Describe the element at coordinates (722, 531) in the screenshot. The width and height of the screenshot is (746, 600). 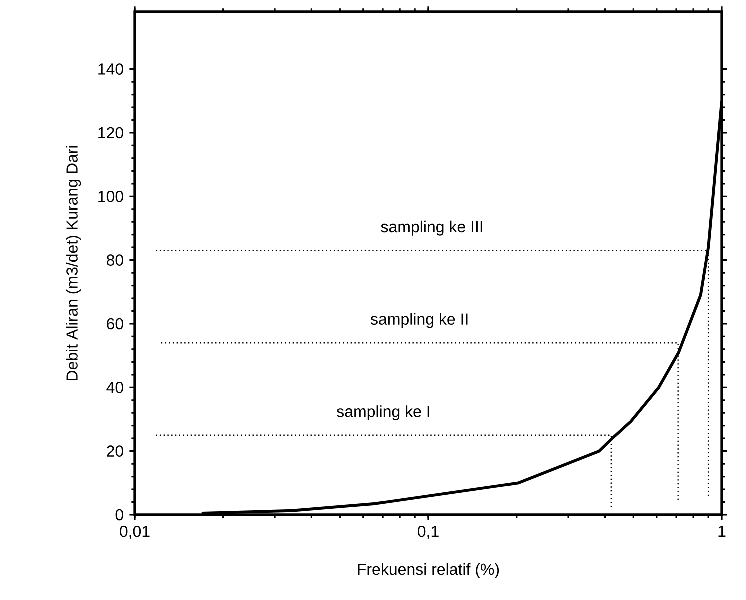
I see `x-tick-label: 1` at that location.